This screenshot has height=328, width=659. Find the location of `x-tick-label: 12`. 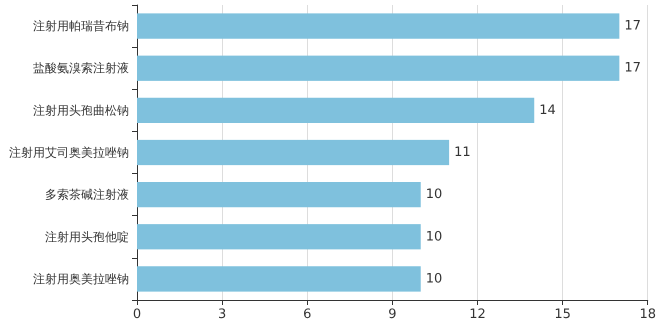

x-tick-label: 12 is located at coordinates (477, 314).